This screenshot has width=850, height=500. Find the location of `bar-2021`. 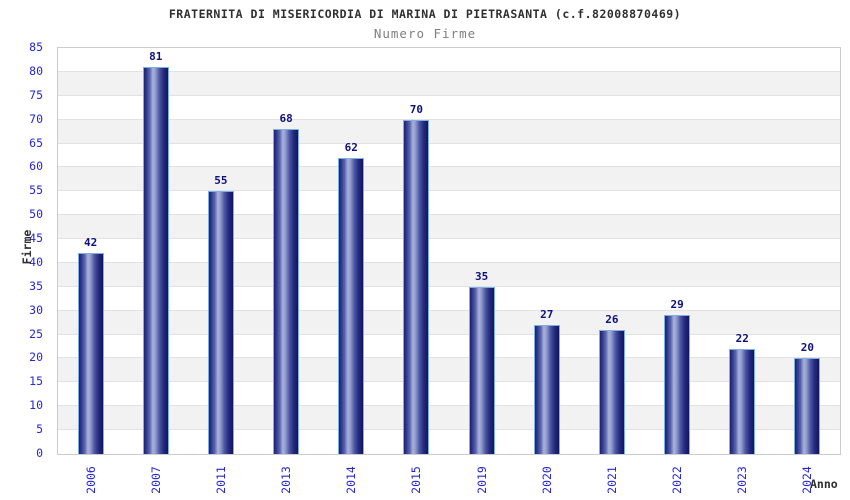

bar-2021 is located at coordinates (611, 391).